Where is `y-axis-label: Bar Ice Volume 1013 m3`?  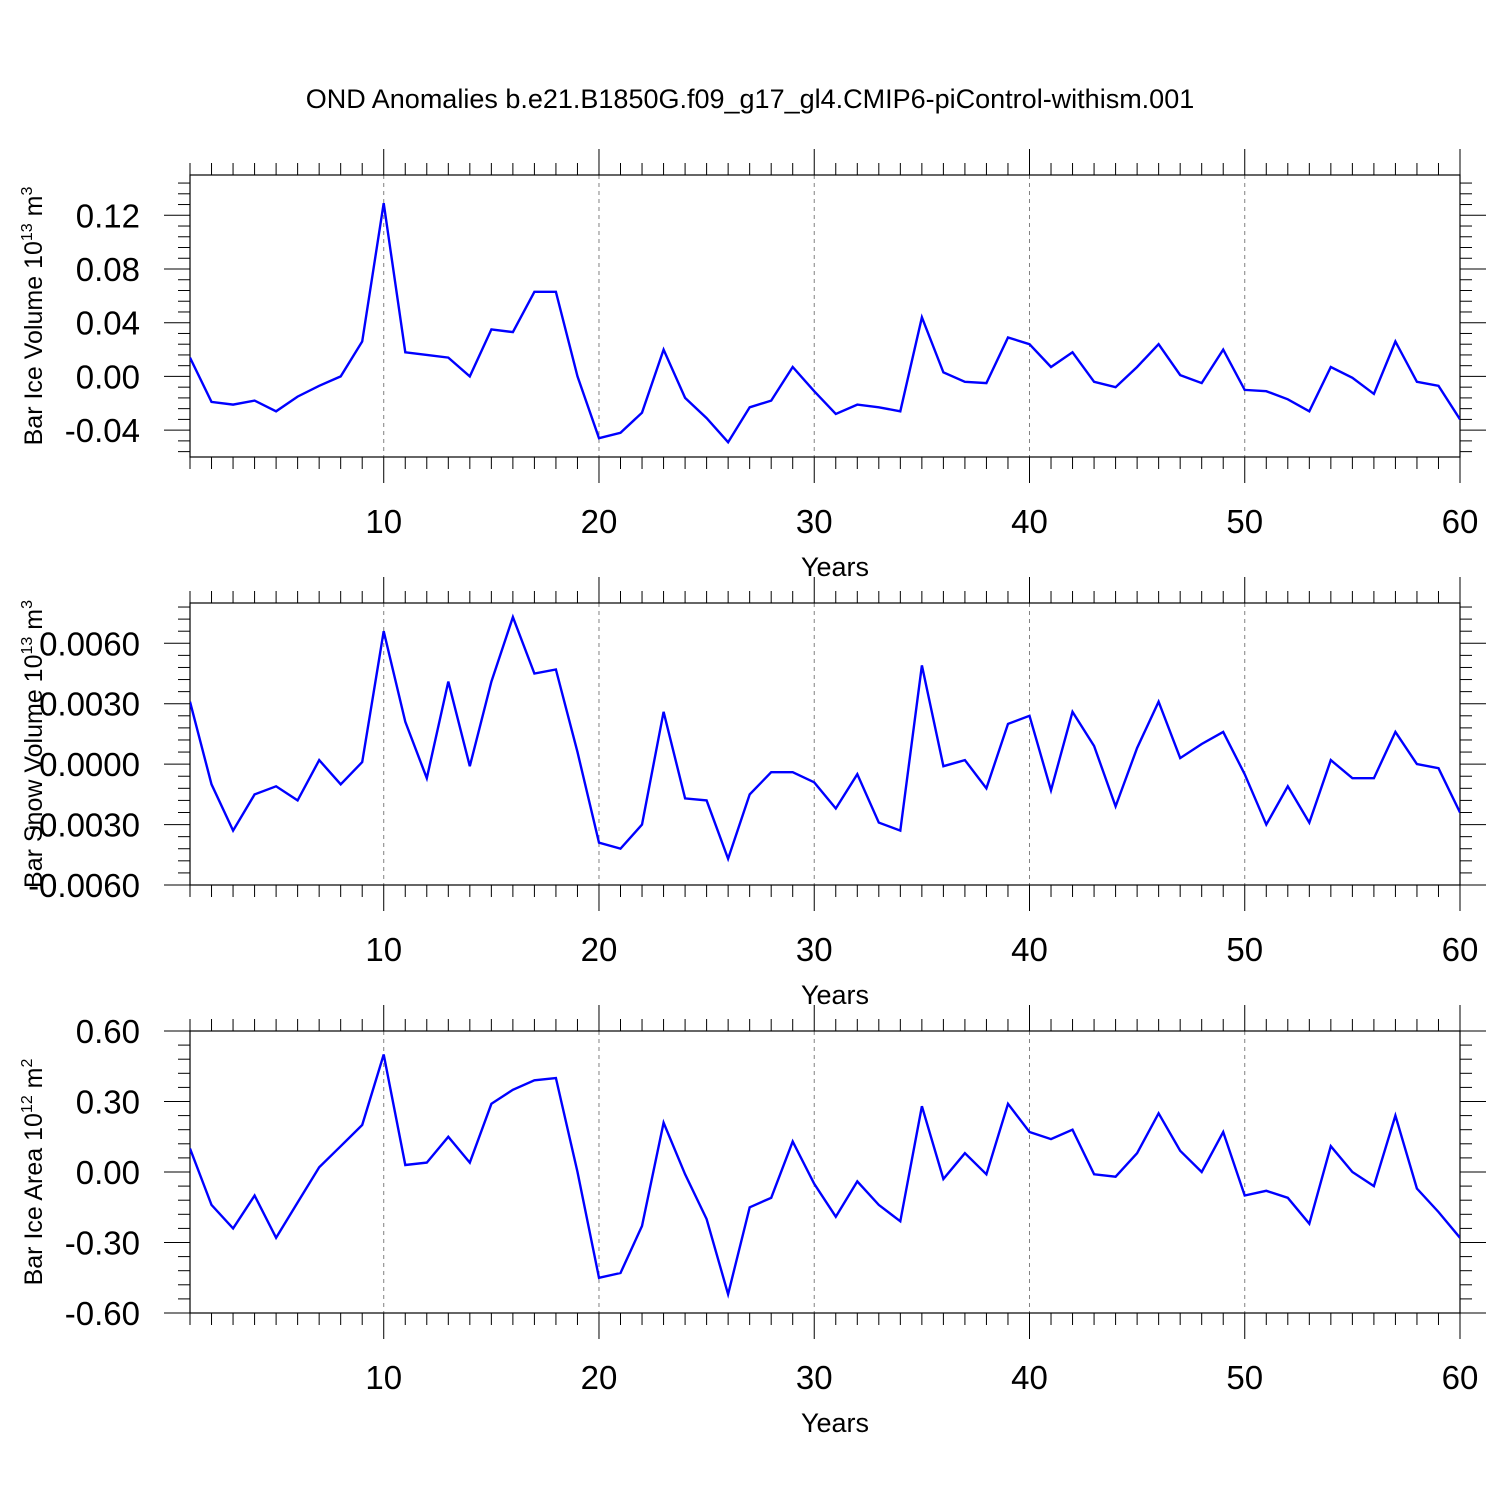 y-axis-label: Bar Ice Volume 1013 m3 is located at coordinates (33, 316).